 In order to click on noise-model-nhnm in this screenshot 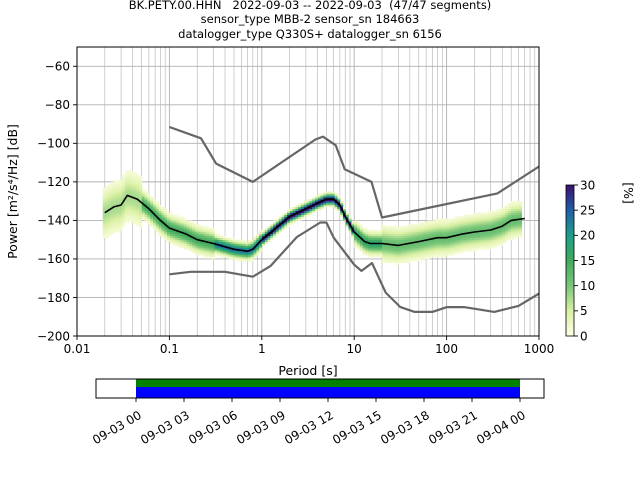, I will do `click(354, 172)`.